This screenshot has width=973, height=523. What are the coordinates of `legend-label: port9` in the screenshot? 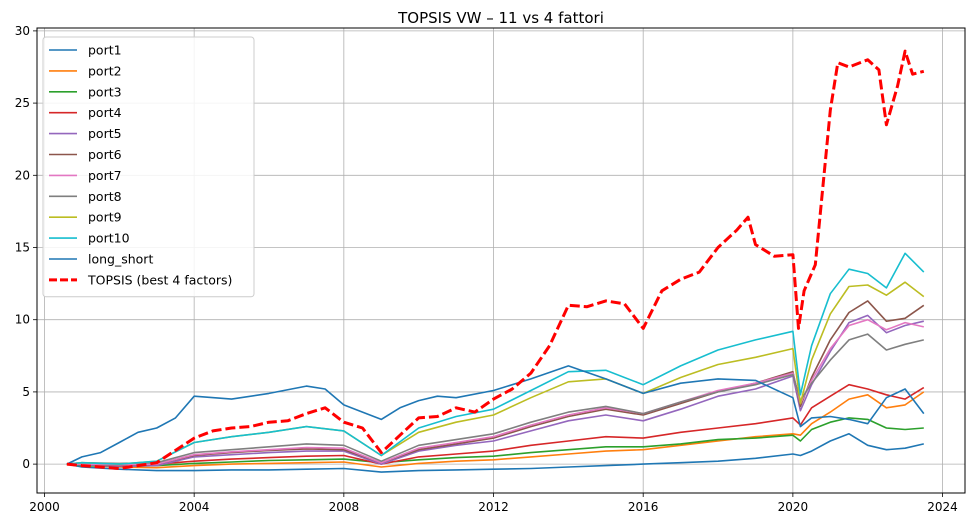 It's located at (105, 217).